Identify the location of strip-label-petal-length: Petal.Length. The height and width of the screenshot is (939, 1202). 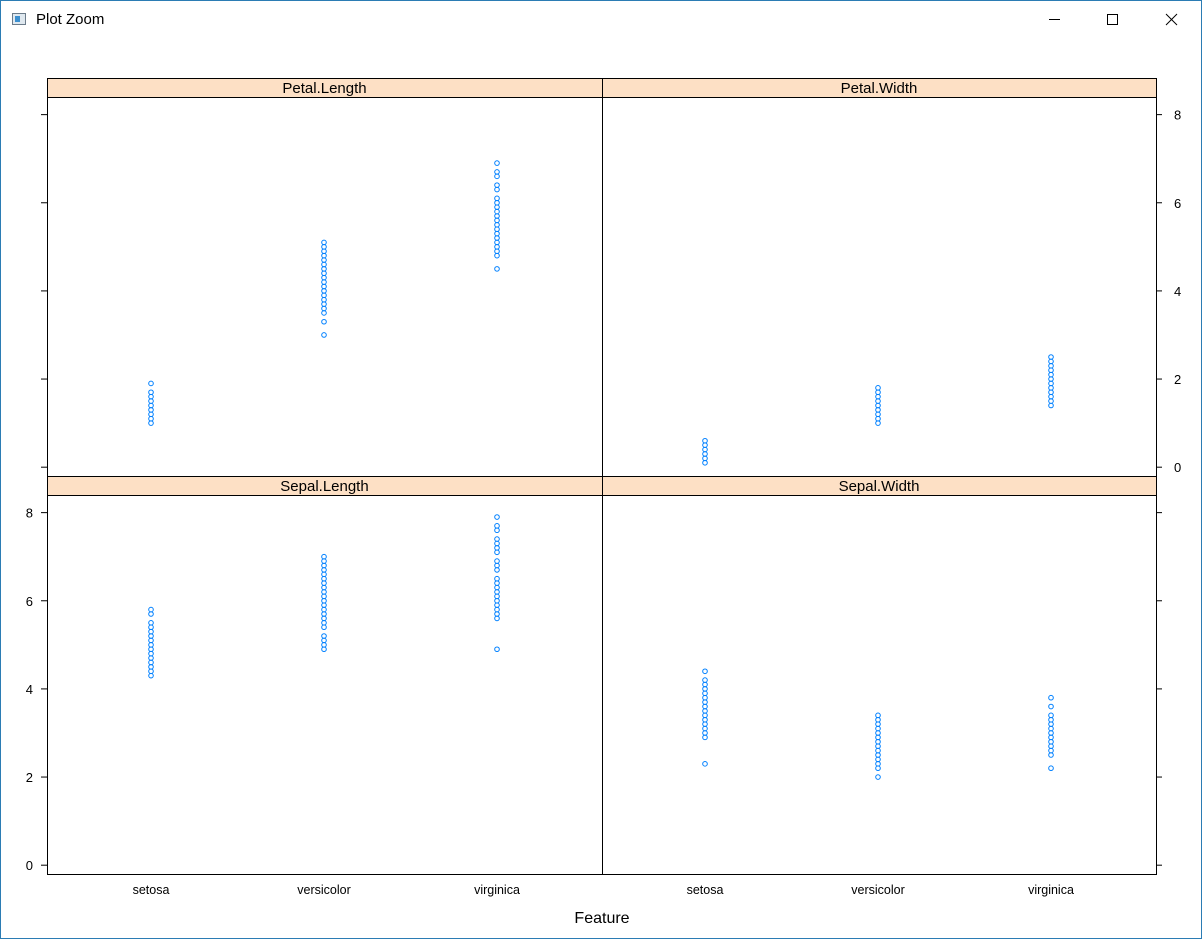
(324, 88).